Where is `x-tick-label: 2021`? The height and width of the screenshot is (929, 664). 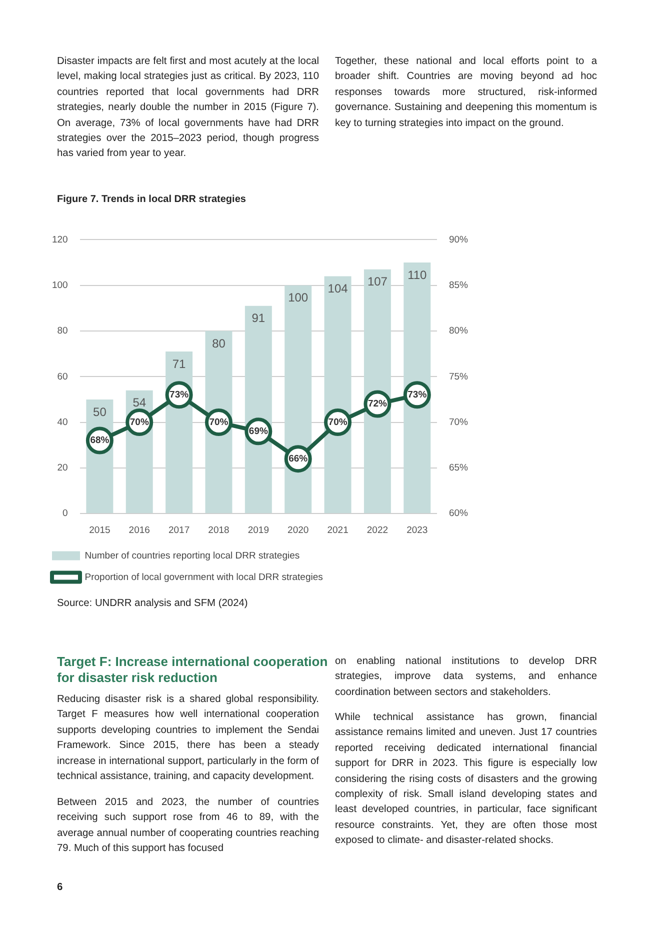
x-tick-label: 2021 is located at coordinates (337, 530).